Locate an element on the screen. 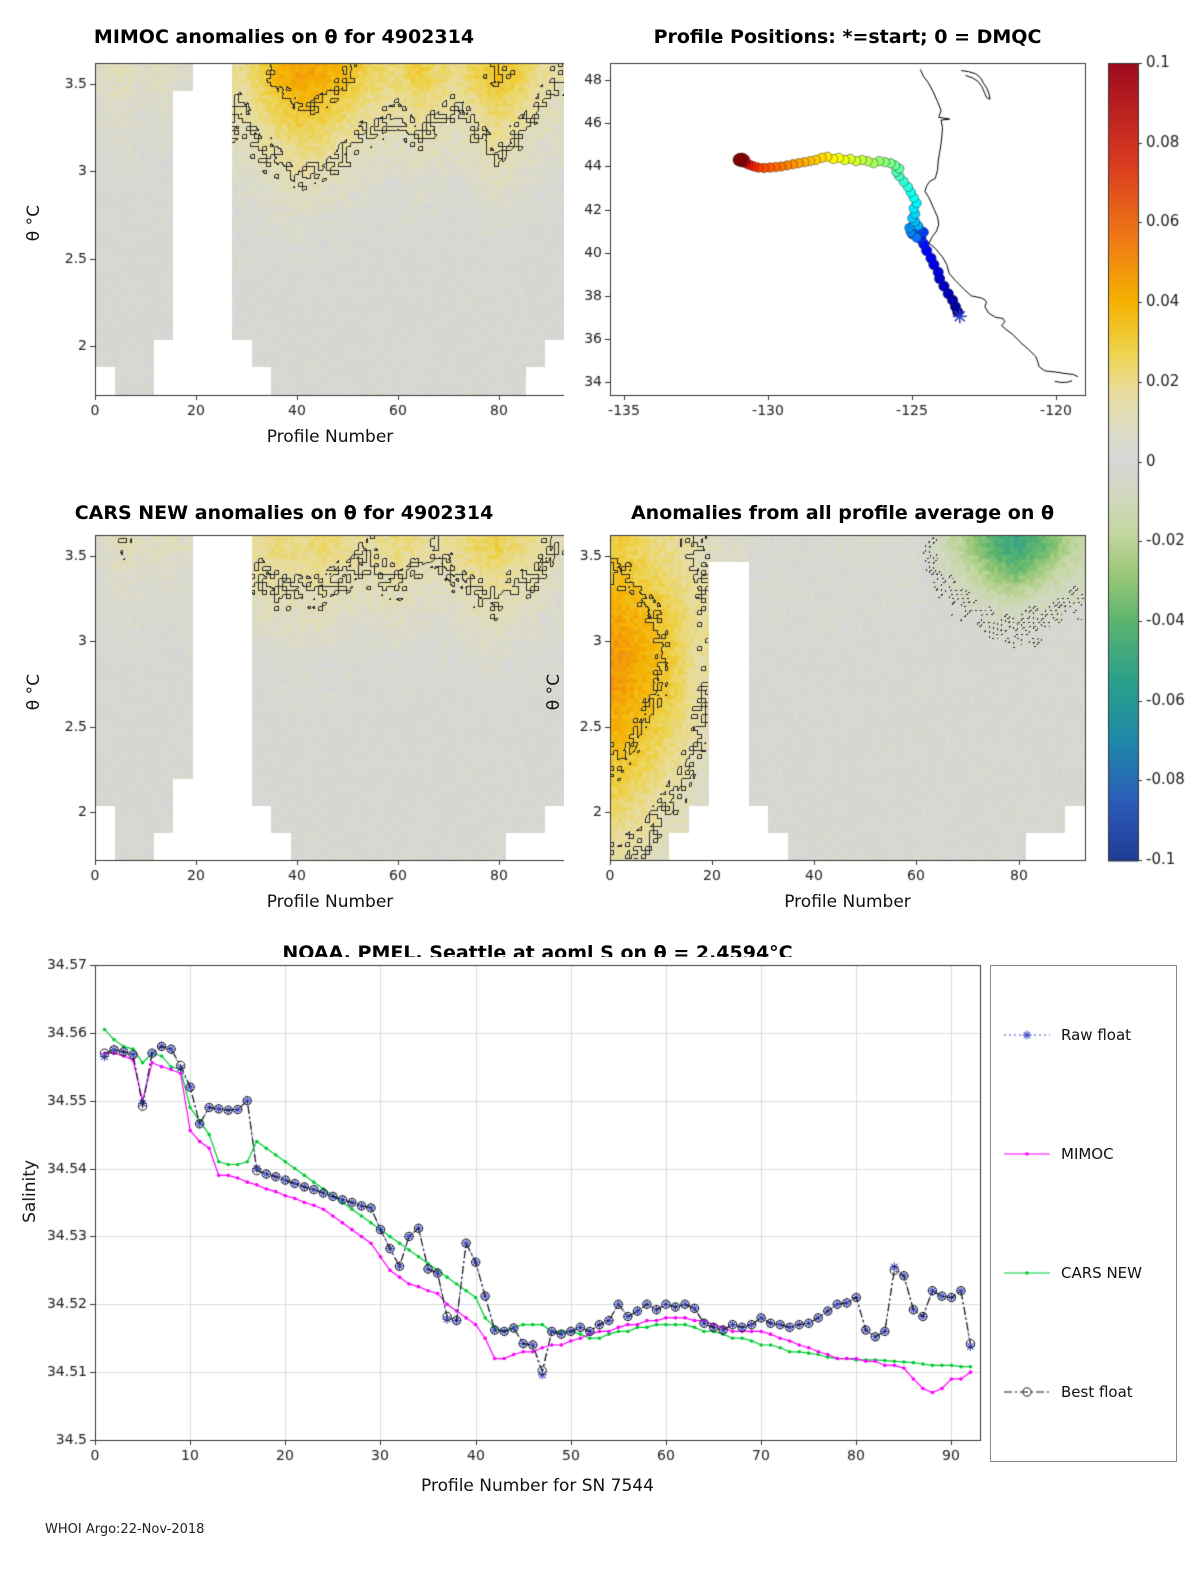 This screenshot has width=1200, height=1575. cars-new-anomaly-heatmap-canvas is located at coordinates (311, 709).